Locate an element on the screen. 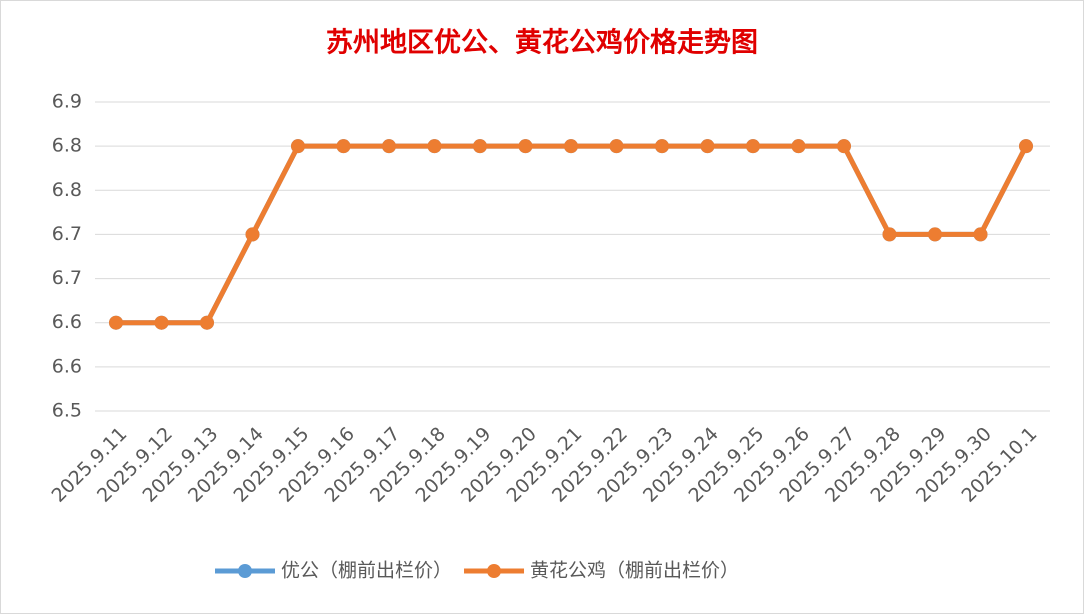 The height and width of the screenshot is (615, 1085). y-tick-label: 6.9 is located at coordinates (67, 102).